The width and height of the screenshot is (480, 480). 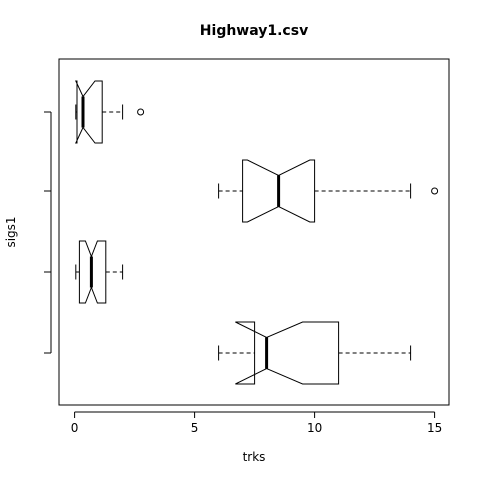 What do you see at coordinates (195, 428) in the screenshot?
I see `x-tick-label: 5` at bounding box center [195, 428].